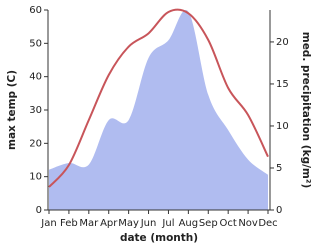 This screenshot has width=320, height=247. I want to click on y-tick-label: 30, so click(35, 110).